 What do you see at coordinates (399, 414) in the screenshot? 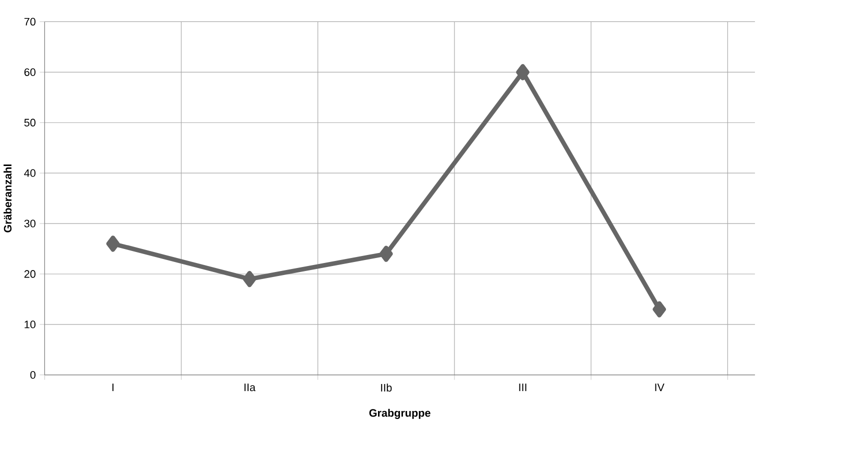
I see `x-axis-title: Grabgruppe` at bounding box center [399, 414].